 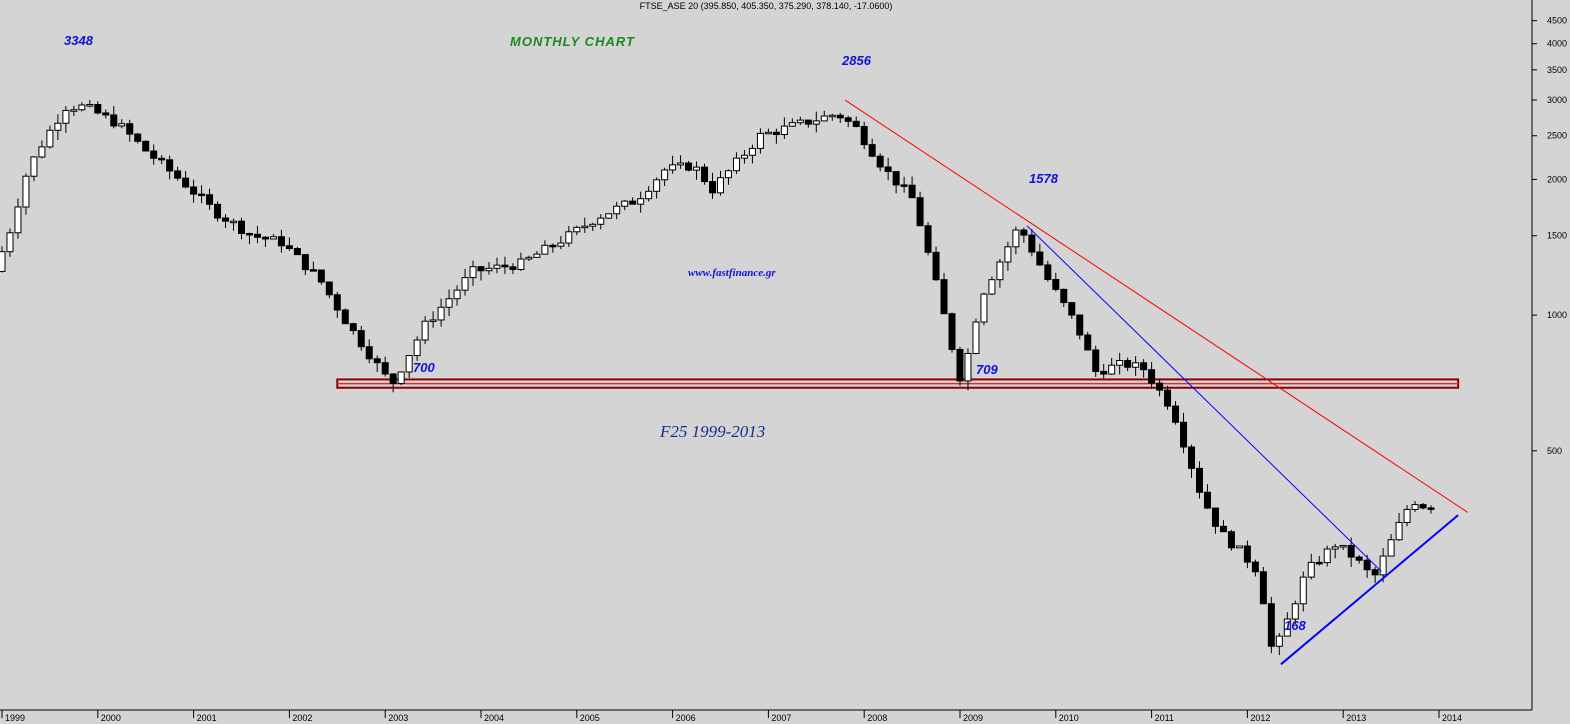 I want to click on y-axis: 500 1000 1500 2000 2500 3000 3500 4000 4500, so click(x=1549, y=236).